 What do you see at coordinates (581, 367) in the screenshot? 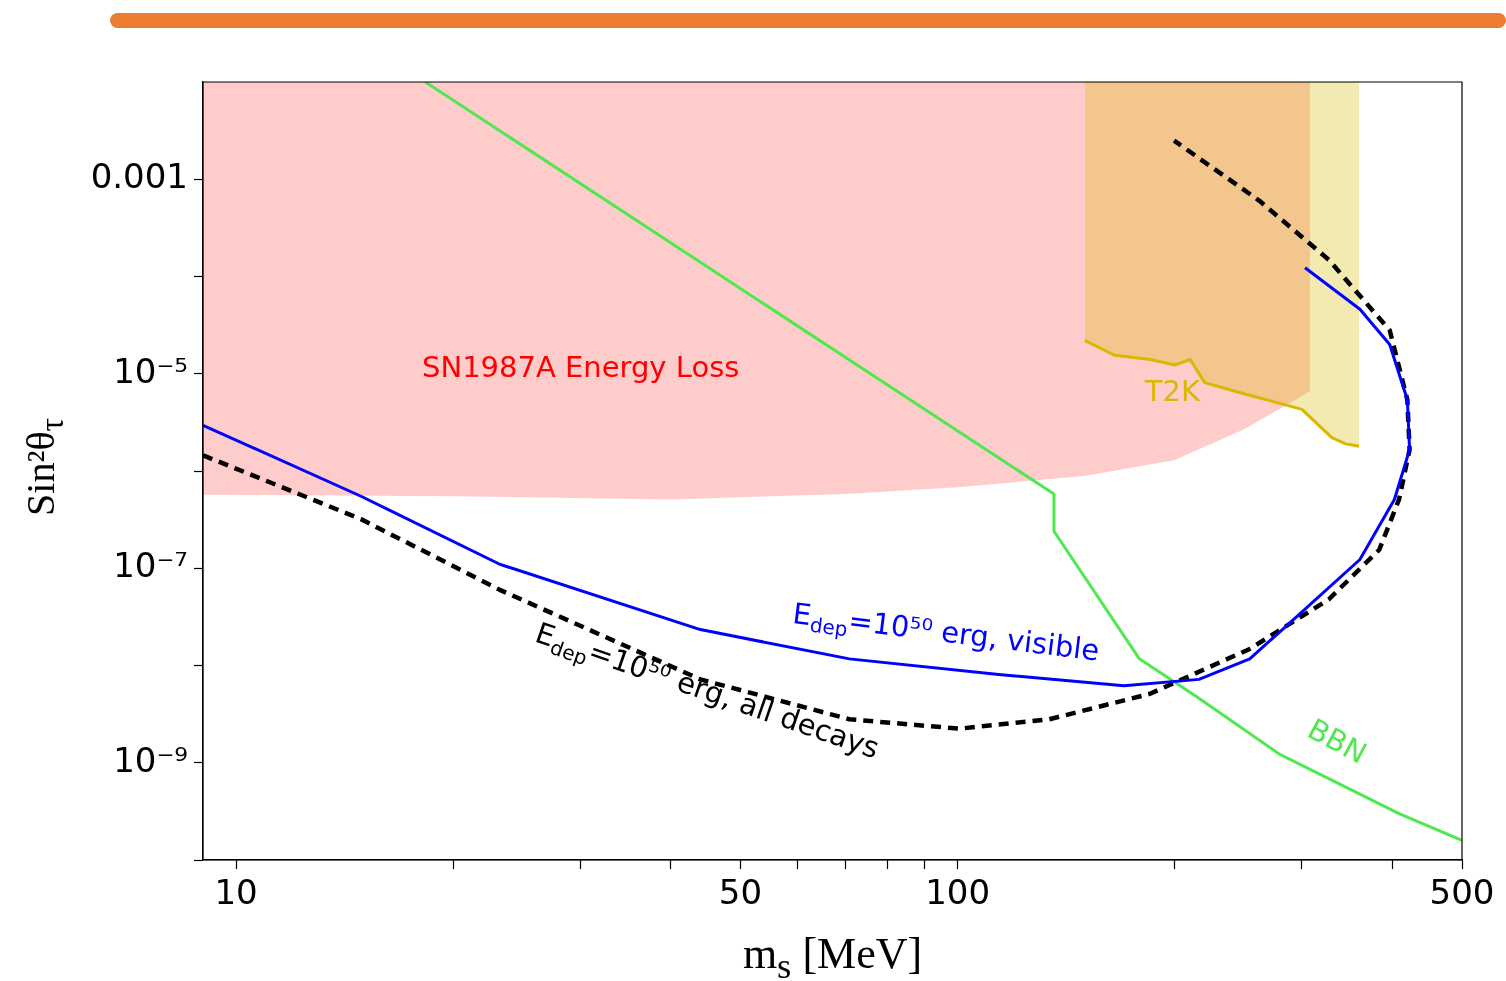
I see `series-label: SN1987A Energy Loss` at bounding box center [581, 367].